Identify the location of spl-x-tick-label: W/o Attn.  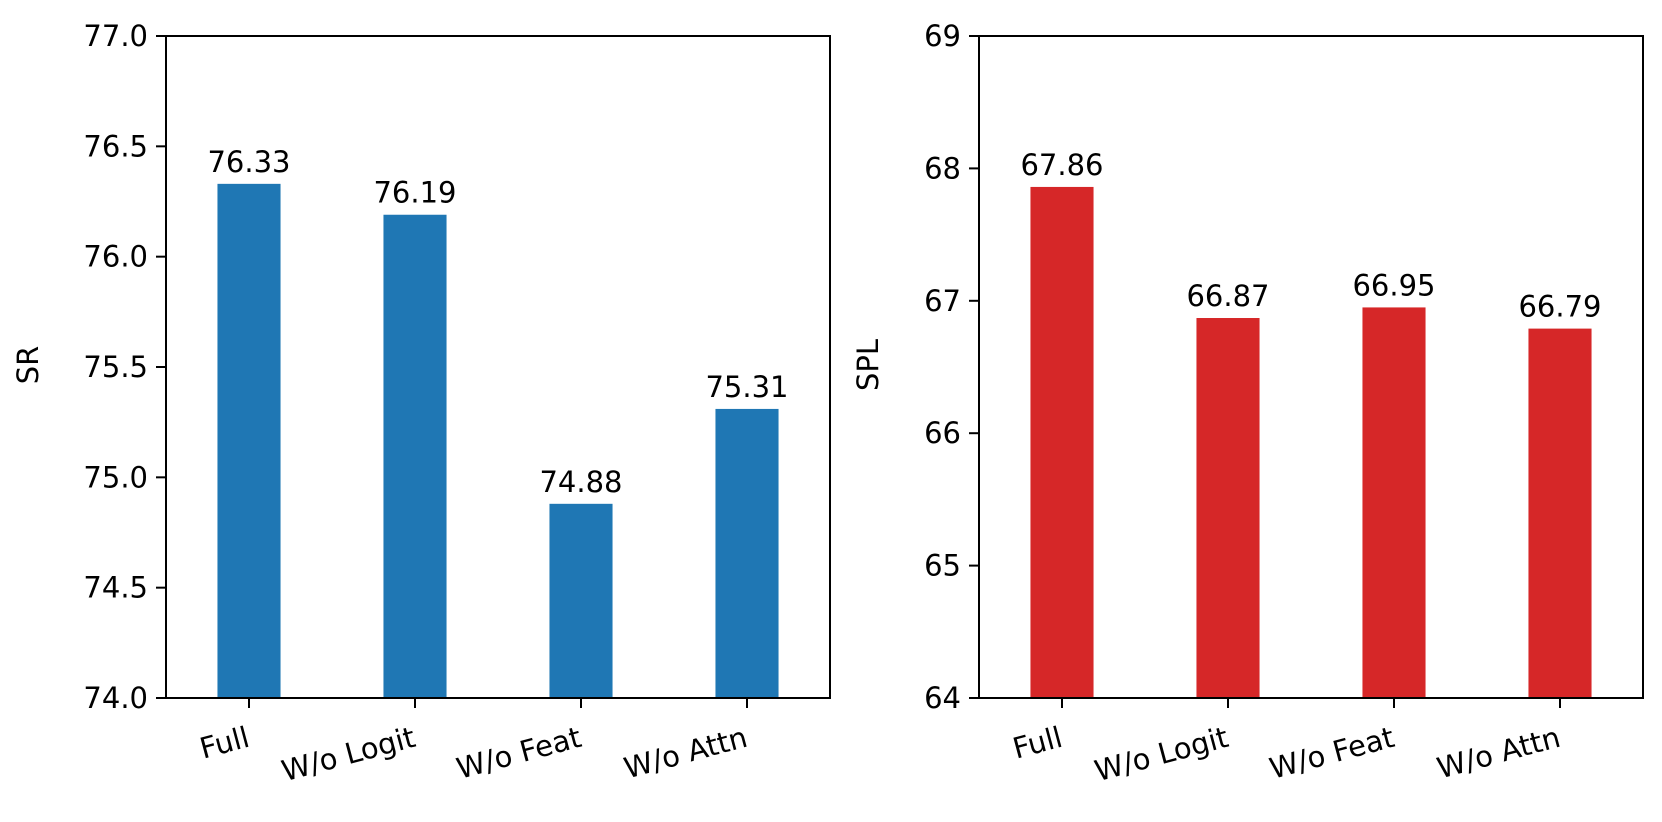
(1498, 752).